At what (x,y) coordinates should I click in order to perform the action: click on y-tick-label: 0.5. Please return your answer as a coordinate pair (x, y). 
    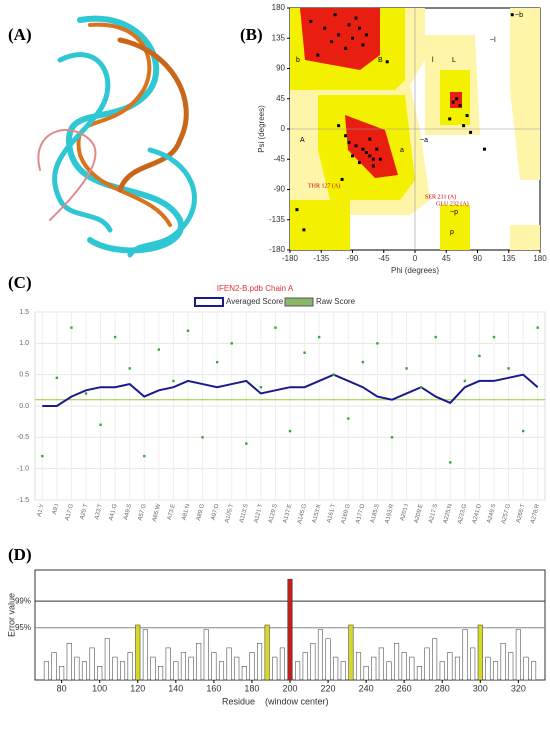
    Looking at the image, I should click on (24, 375).